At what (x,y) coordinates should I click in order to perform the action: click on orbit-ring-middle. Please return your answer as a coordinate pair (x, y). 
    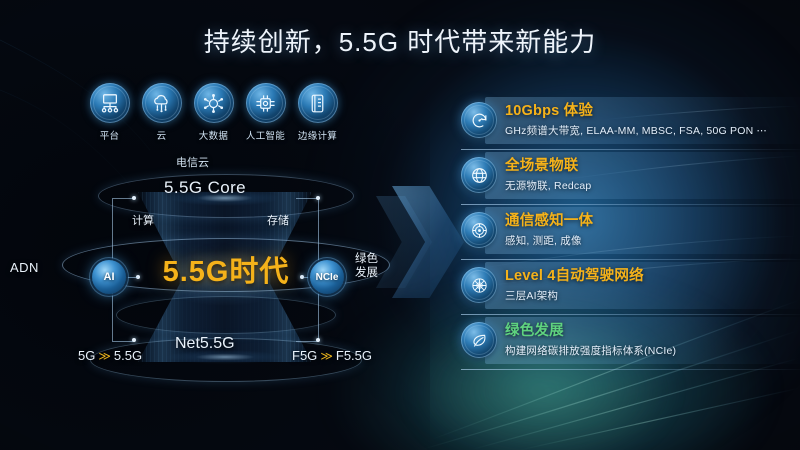
    Looking at the image, I should click on (226, 265).